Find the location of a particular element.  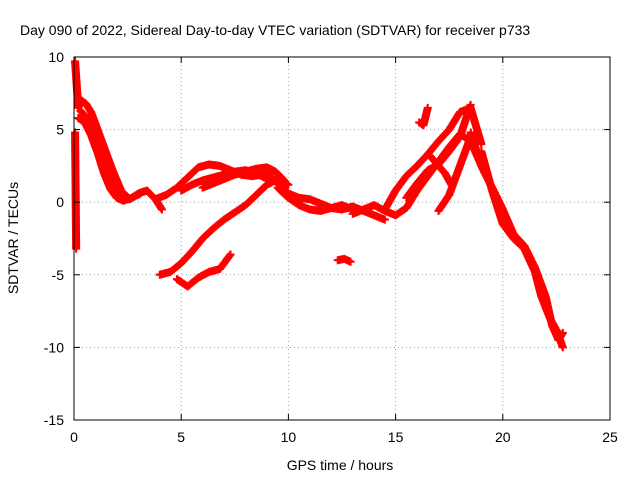

y-tick-label: 10 is located at coordinates (56, 57).